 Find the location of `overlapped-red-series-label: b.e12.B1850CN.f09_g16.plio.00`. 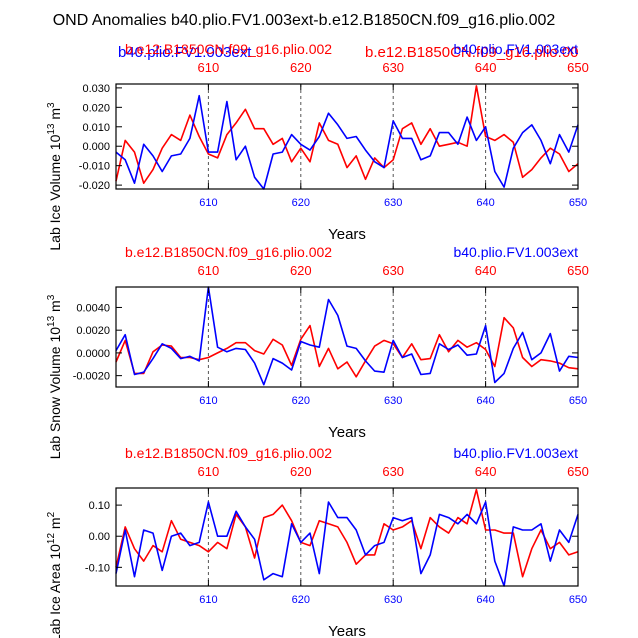

overlapped-red-series-label: b.e12.B1850CN.f09_g16.plio.00 is located at coordinates (472, 52).